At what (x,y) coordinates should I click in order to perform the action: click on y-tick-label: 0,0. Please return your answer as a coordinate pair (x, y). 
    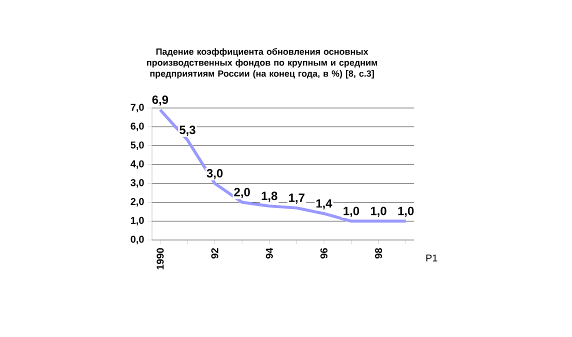
    Looking at the image, I should click on (137, 240).